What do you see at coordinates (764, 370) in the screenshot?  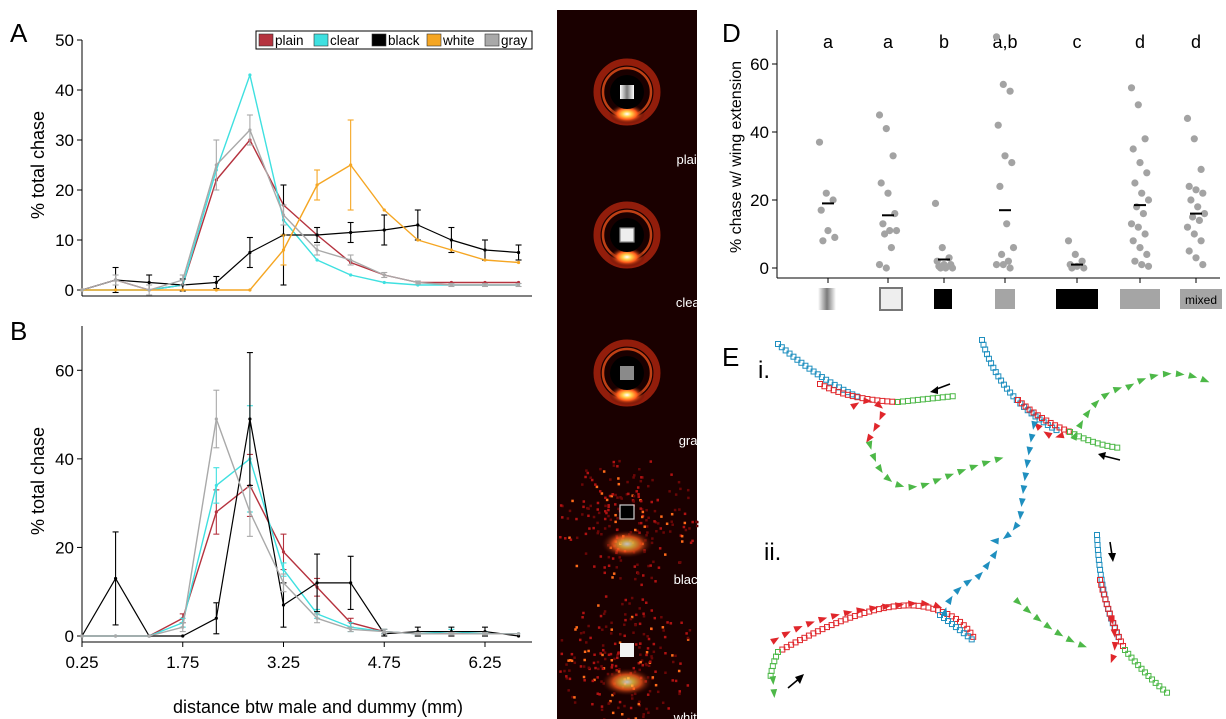 I see `row-label-i: i.` at bounding box center [764, 370].